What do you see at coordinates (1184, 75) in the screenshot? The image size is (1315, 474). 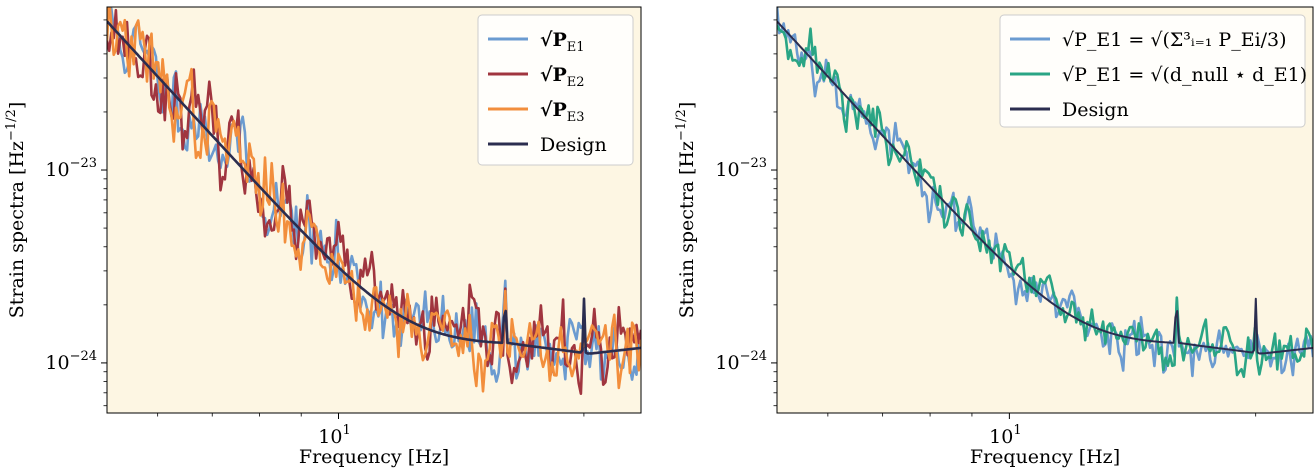 I see `legend-label-2: √P_E1 = √(d_null ⋆ d_E1)` at bounding box center [1184, 75].